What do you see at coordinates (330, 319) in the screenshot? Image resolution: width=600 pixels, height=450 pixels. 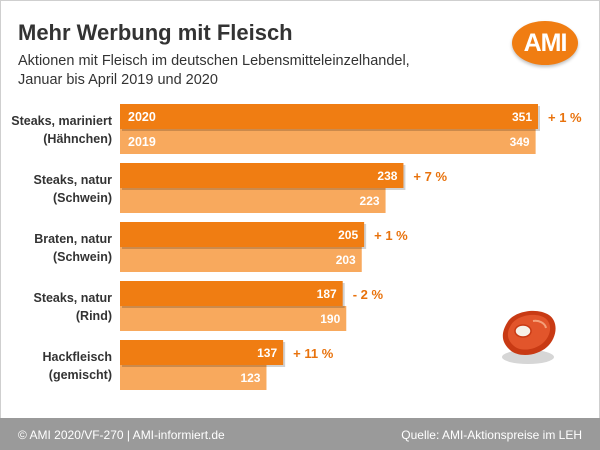 I see `value-label-2019: 190` at bounding box center [330, 319].